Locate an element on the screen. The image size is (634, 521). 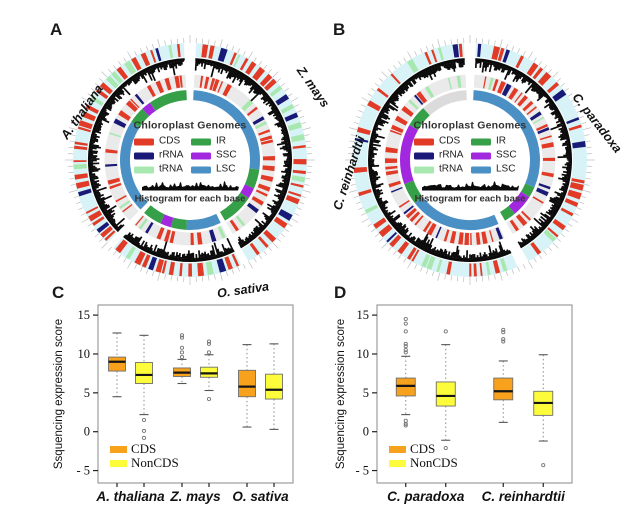
cds-color-swatch is located at coordinates (424, 141).